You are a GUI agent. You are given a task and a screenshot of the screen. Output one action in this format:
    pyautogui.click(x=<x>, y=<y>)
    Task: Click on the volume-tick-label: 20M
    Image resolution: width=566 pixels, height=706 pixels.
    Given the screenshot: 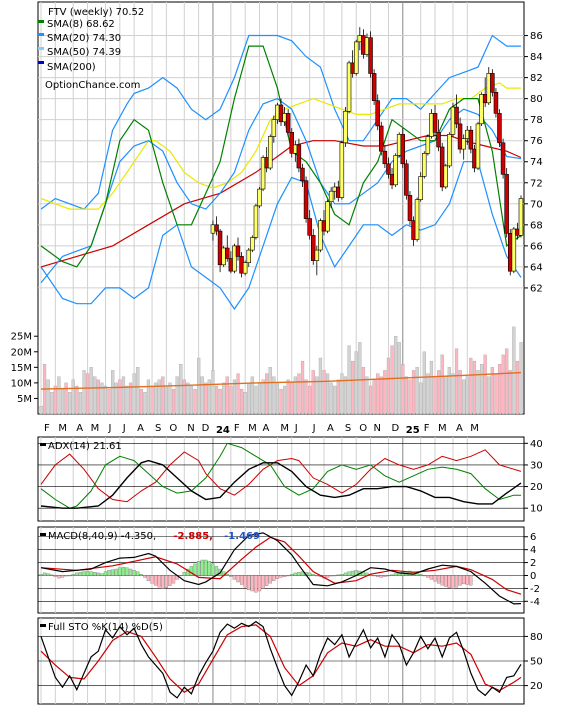 What is the action you would take?
    pyautogui.click(x=21, y=352)
    